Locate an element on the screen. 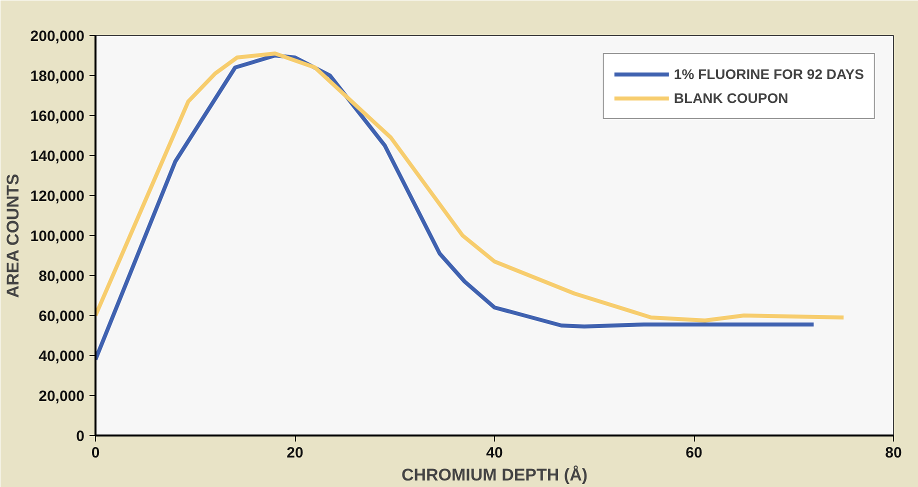  y-tick-label: 40,000 is located at coordinates (61, 356).